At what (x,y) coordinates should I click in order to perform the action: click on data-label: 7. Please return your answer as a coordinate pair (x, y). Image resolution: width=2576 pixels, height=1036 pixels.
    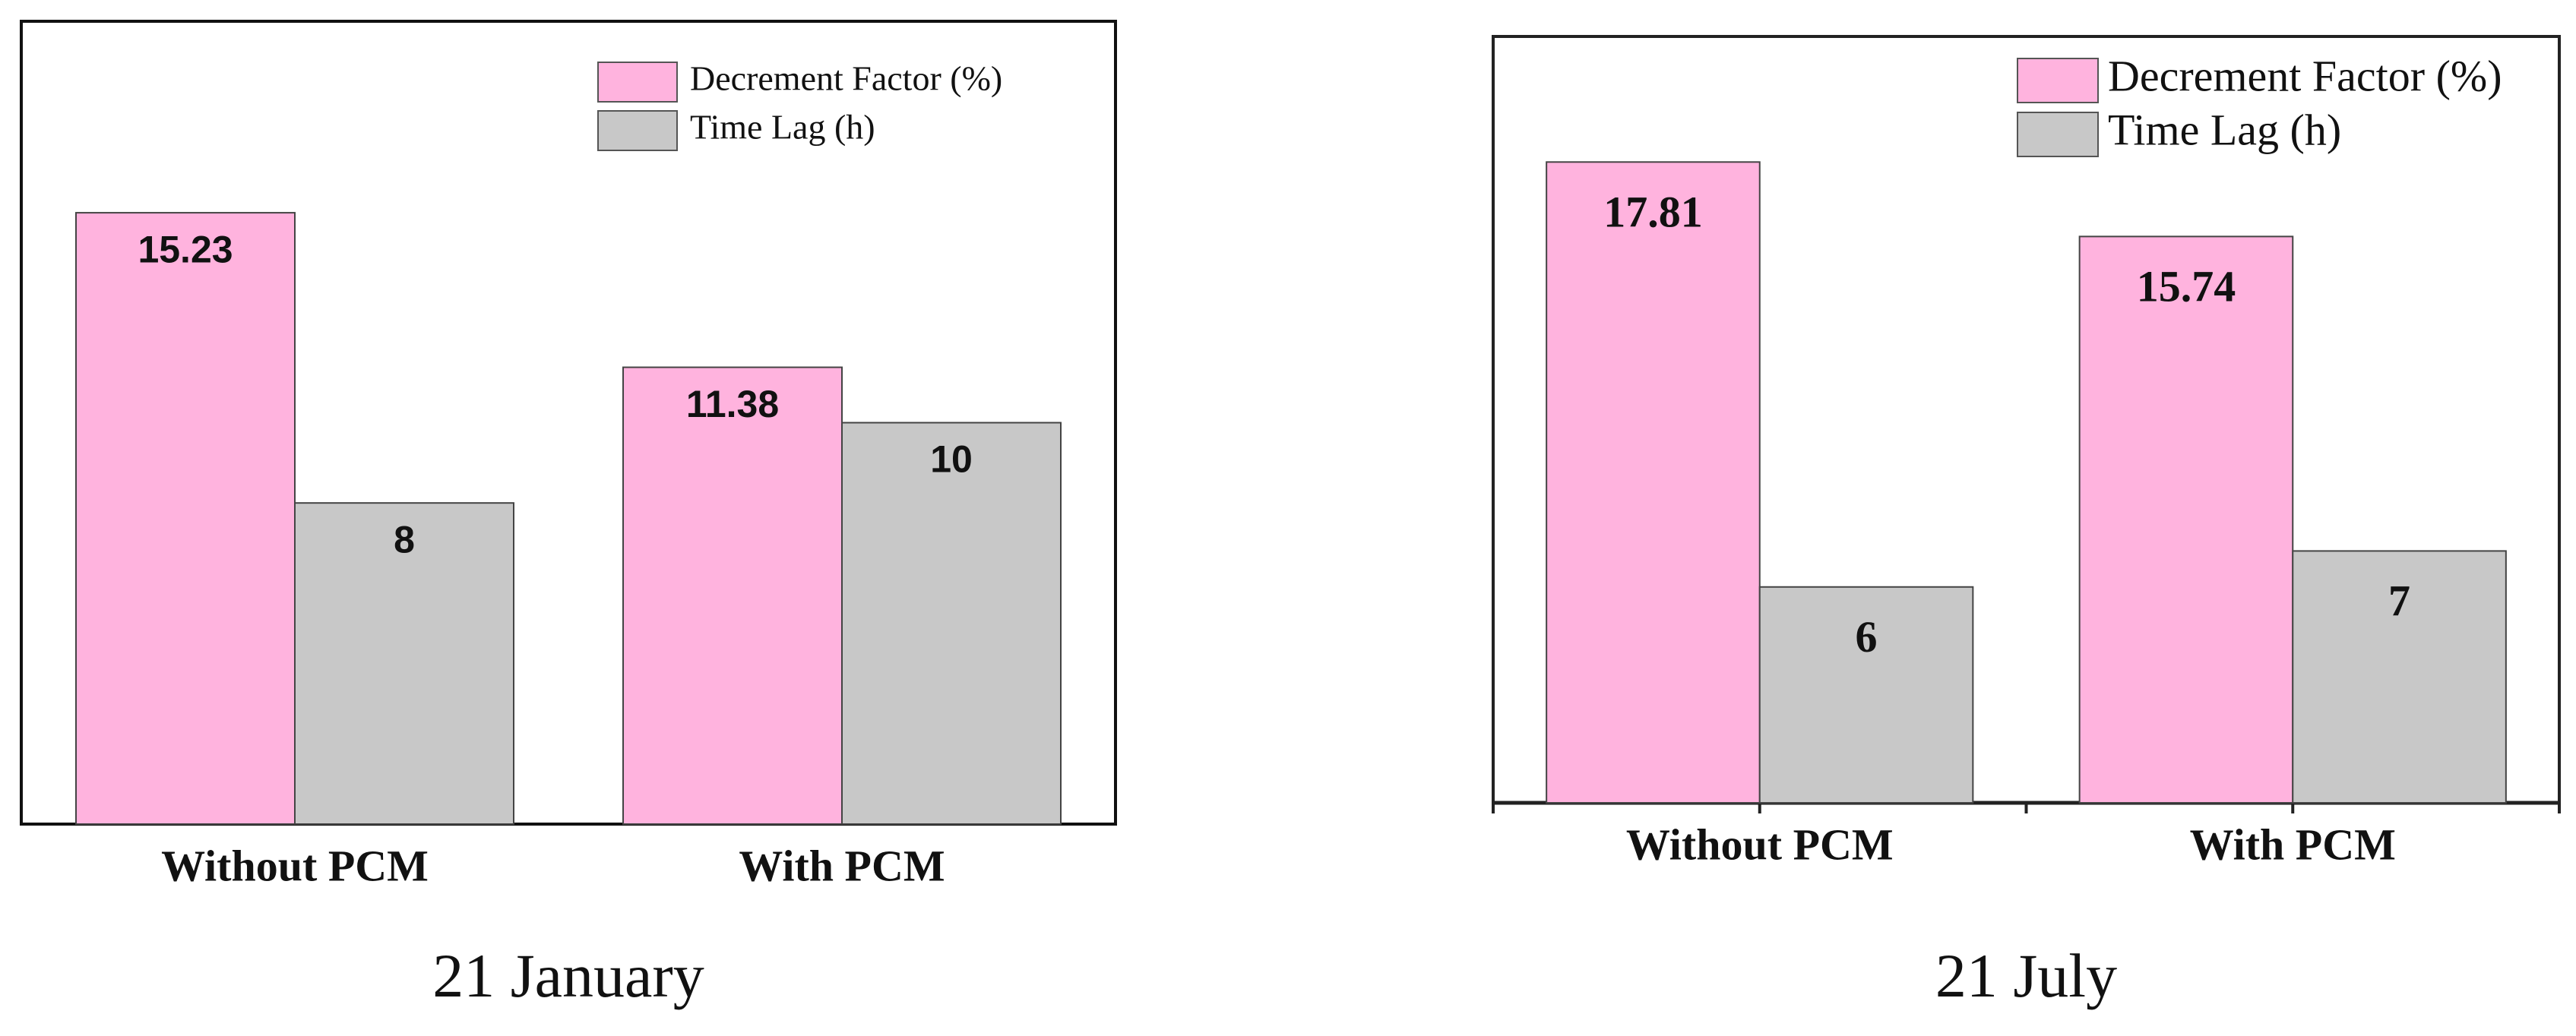
    Looking at the image, I should click on (2399, 601).